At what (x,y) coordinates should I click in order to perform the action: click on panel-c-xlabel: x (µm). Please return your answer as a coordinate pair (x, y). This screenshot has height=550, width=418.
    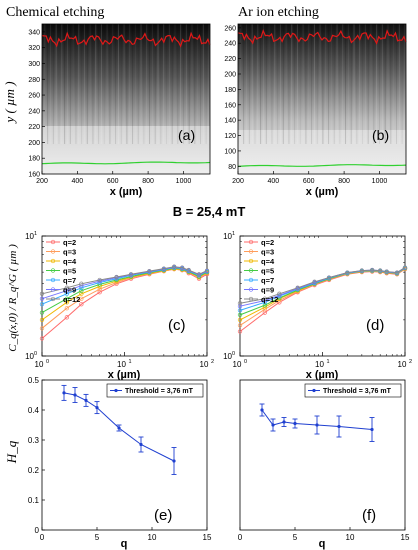
    Looking at the image, I should click on (124, 375).